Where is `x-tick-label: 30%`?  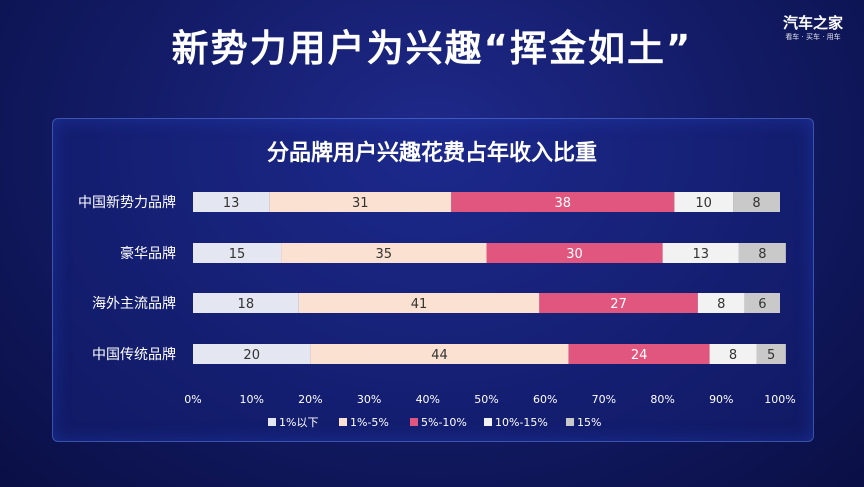 x-tick-label: 30% is located at coordinates (369, 399).